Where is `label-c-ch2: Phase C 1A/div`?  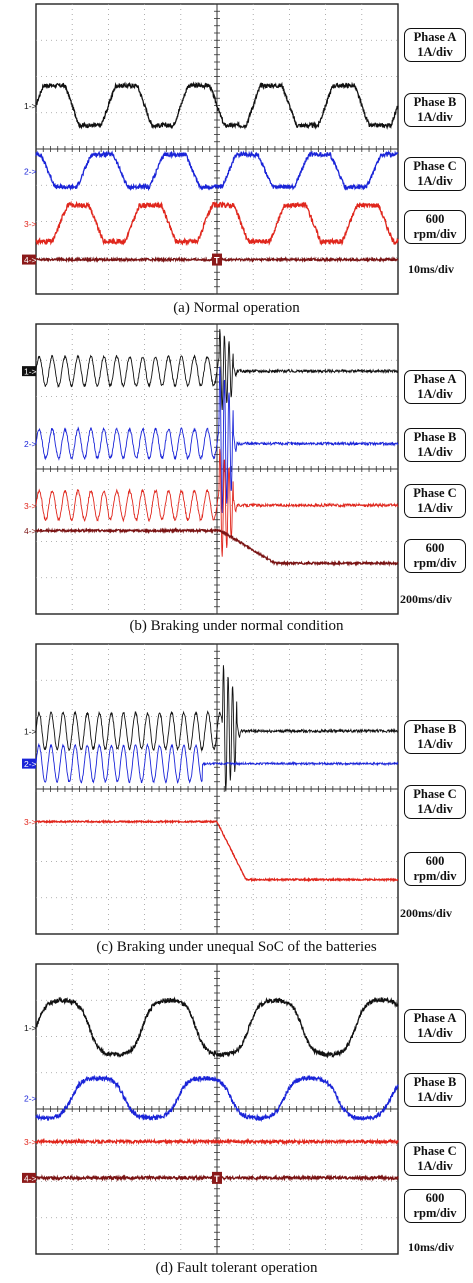 label-c-ch2: Phase C 1A/div is located at coordinates (435, 802).